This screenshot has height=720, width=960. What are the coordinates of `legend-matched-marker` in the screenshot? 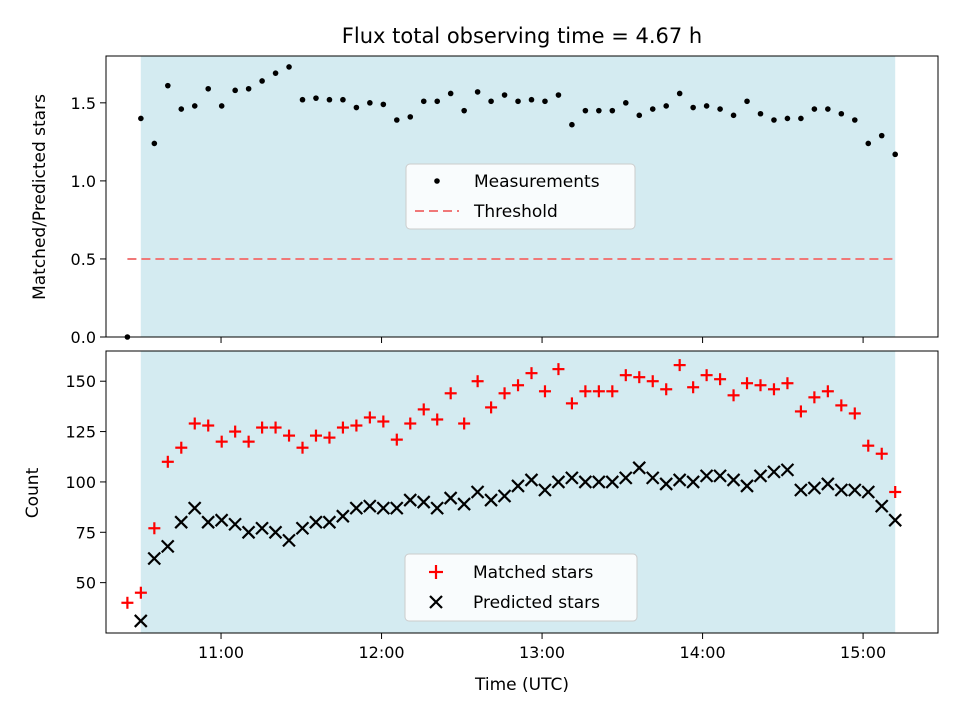 It's located at (436, 572).